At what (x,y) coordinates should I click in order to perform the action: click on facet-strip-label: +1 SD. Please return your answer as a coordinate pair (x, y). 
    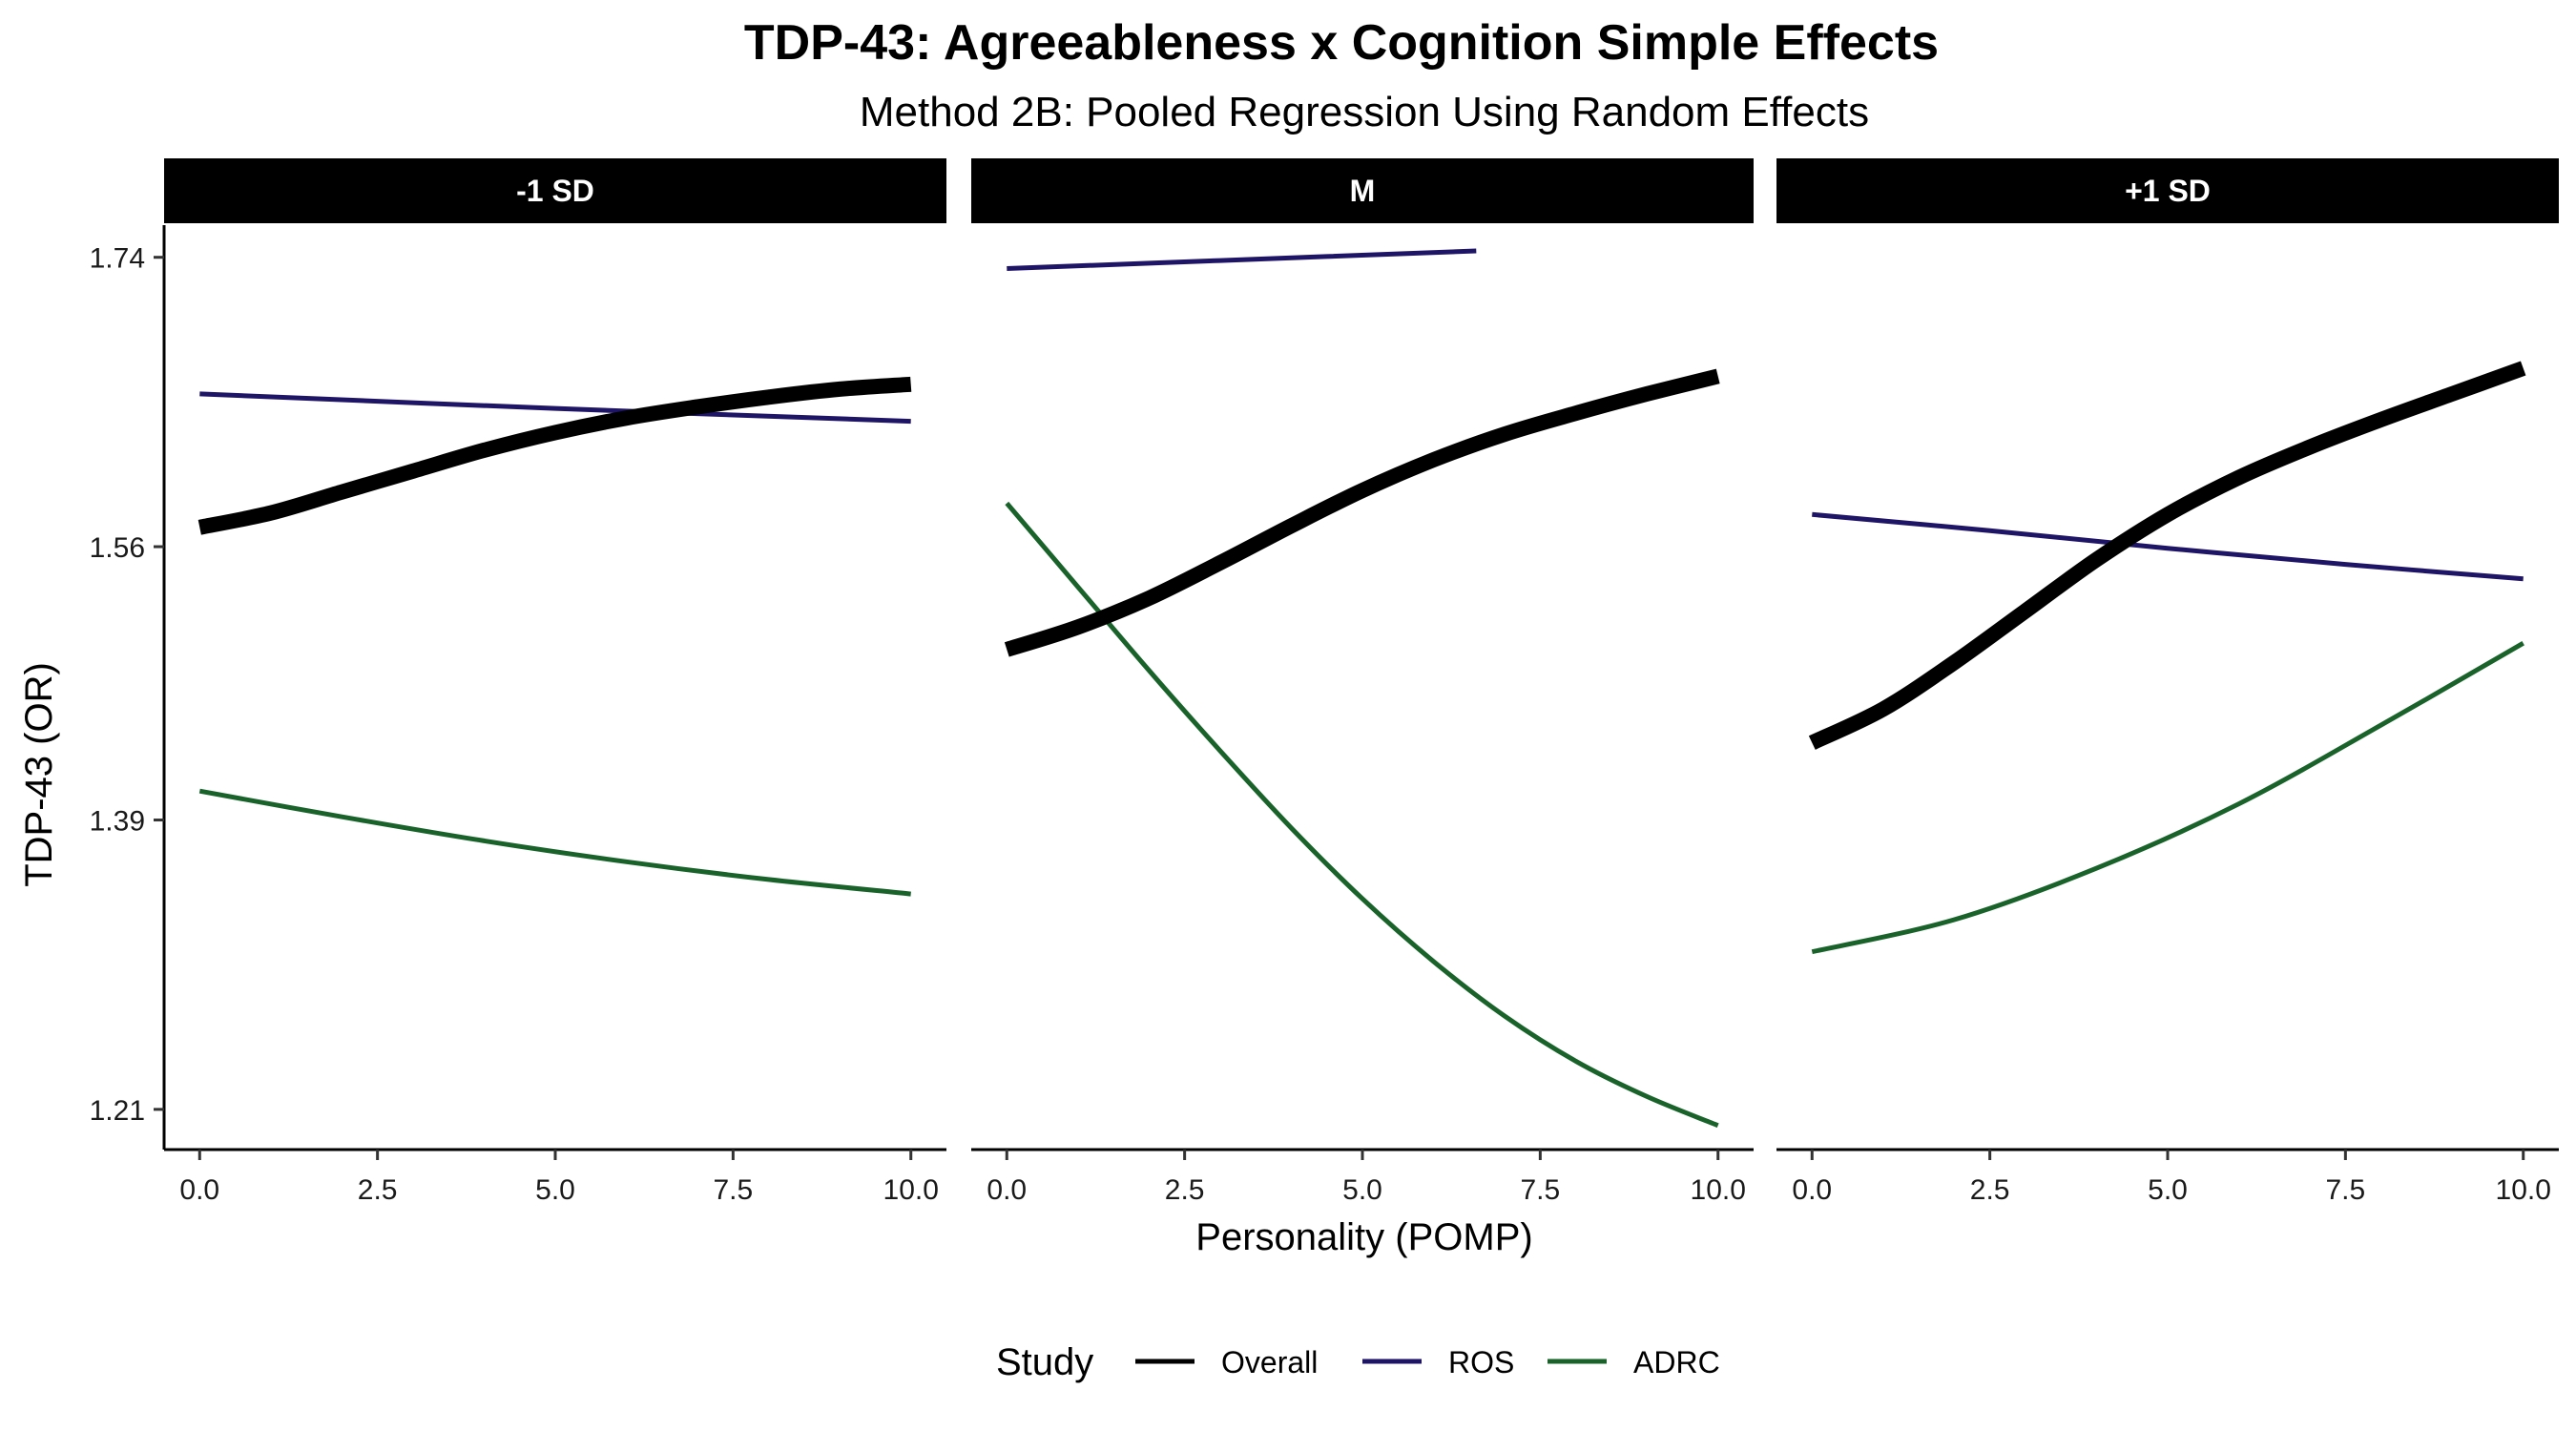
    Looking at the image, I should click on (2168, 191).